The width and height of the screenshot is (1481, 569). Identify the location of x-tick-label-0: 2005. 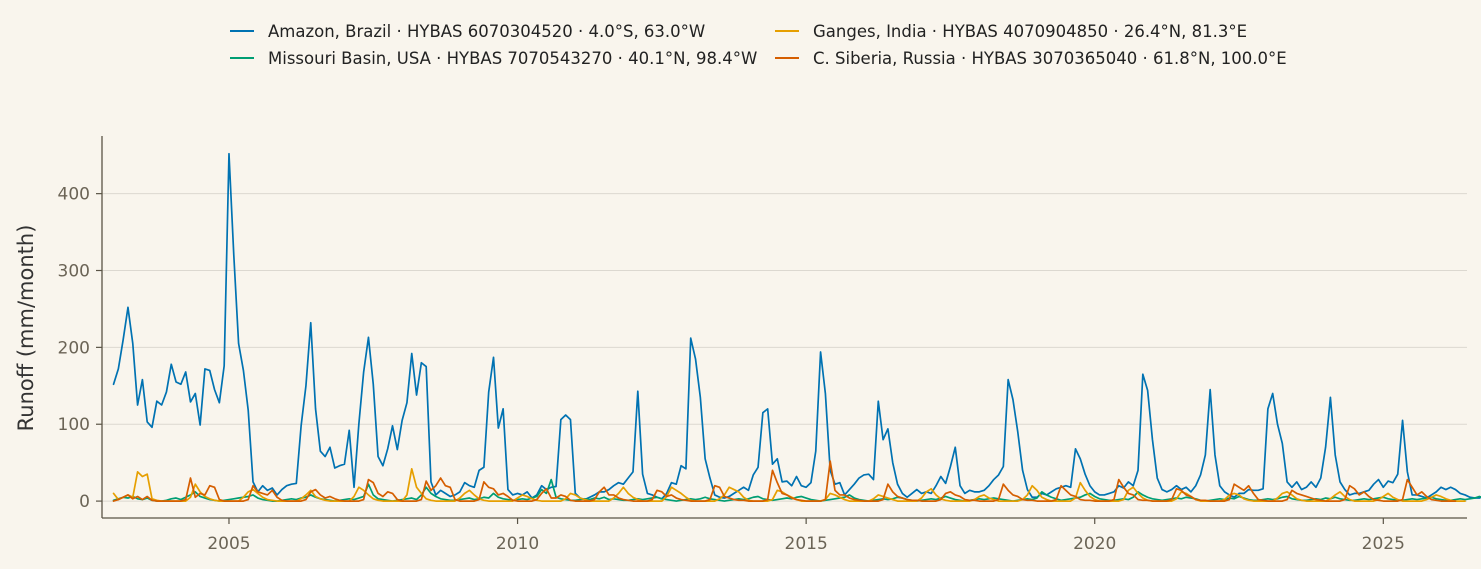
(228, 544).